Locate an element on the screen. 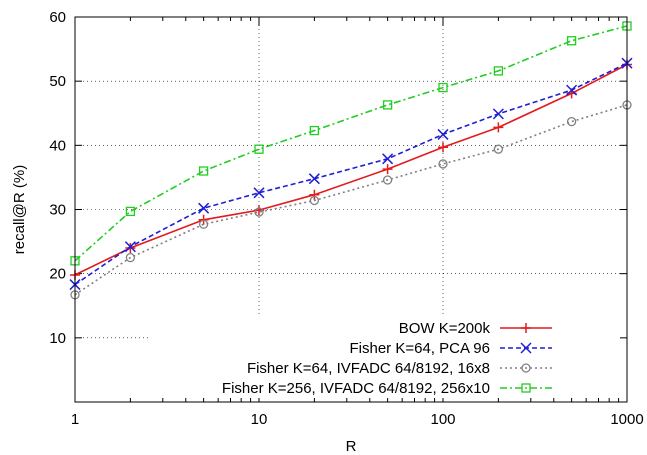  legend-label: BOW K=200k is located at coordinates (445, 328).